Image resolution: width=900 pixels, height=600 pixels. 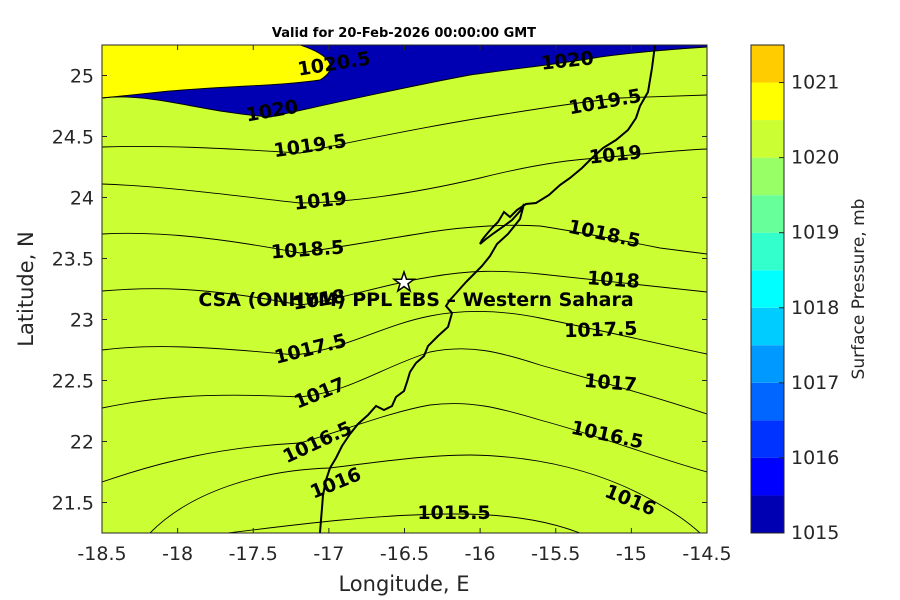 I want to click on colorbar-tick-label: 1019, so click(x=815, y=233).